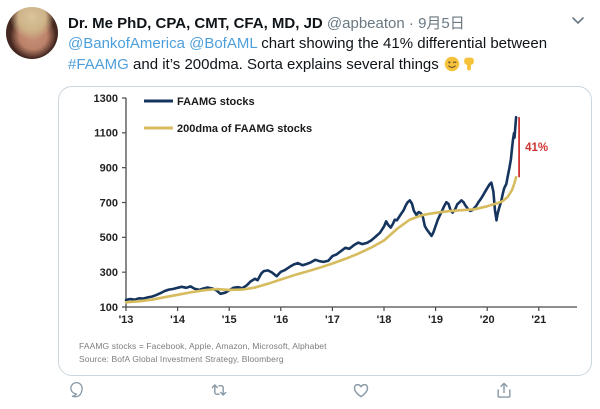 This screenshot has height=409, width=600. Describe the element at coordinates (106, 134) in the screenshot. I see `y-tick-label: 1100` at that location.